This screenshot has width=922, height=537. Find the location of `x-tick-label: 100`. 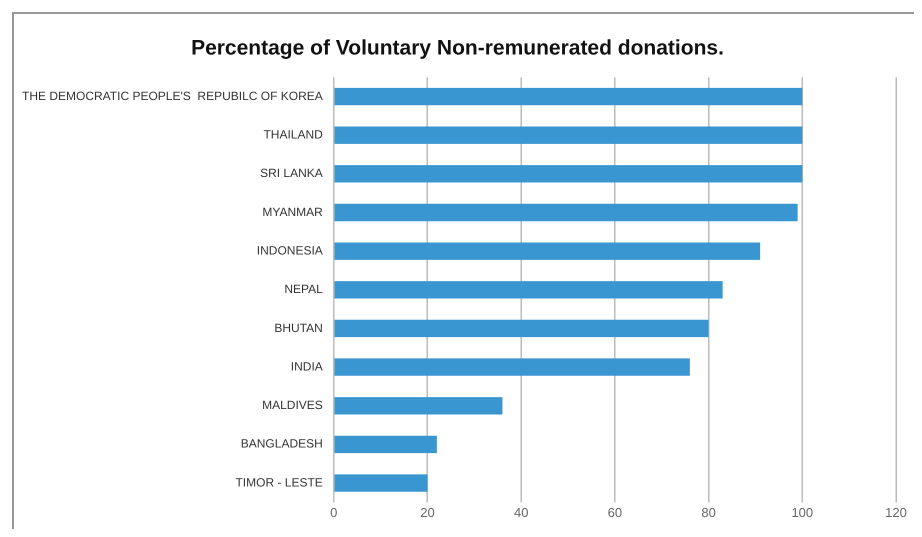

x-tick-label: 100 is located at coordinates (802, 512).